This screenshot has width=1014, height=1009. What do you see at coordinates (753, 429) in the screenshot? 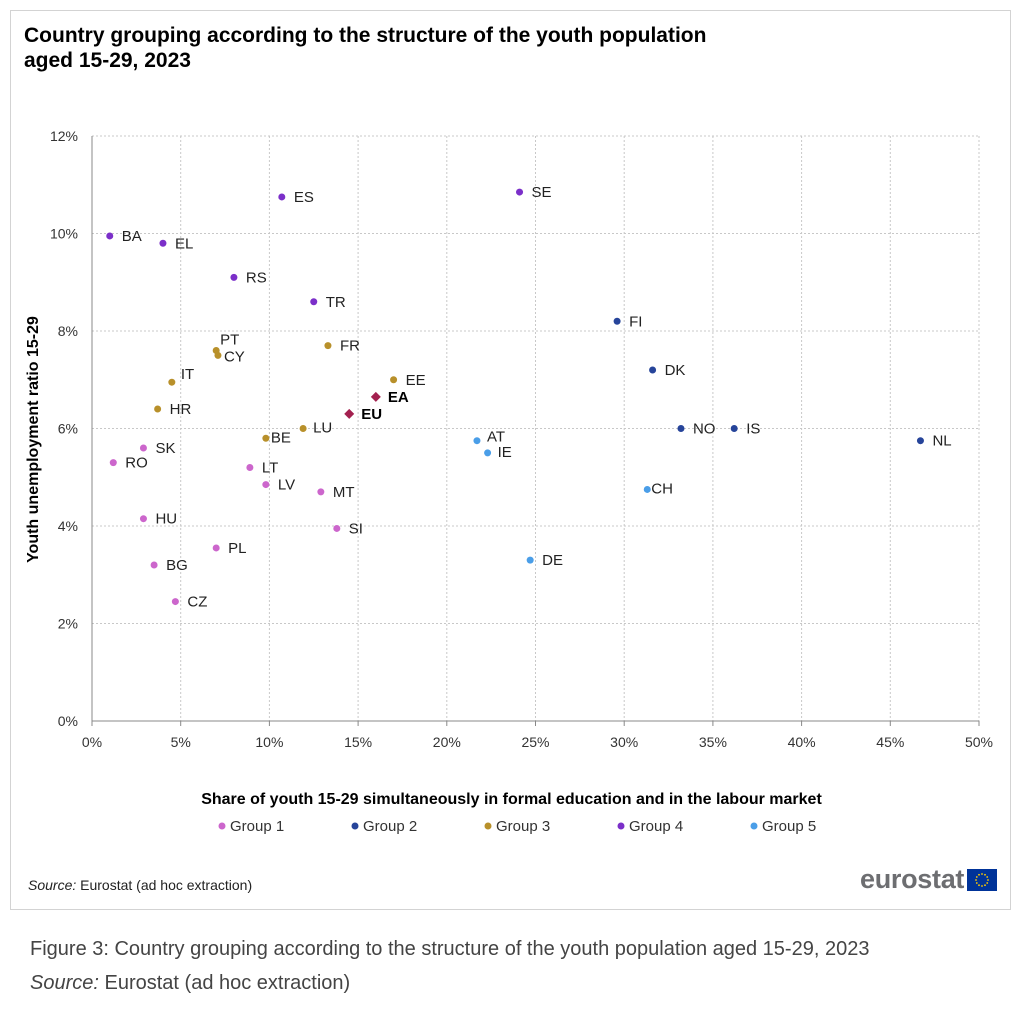
I see `data-label: IS` at bounding box center [753, 429].